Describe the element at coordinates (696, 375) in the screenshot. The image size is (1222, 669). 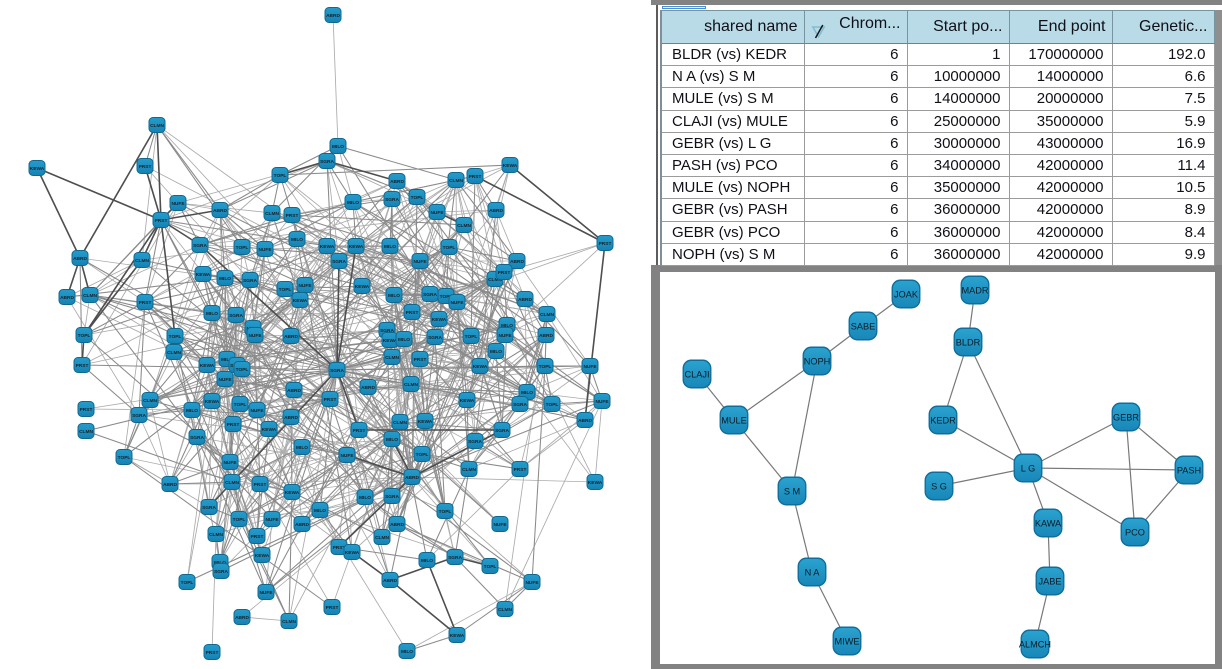
I see `svg-text: CLAJI` at that location.